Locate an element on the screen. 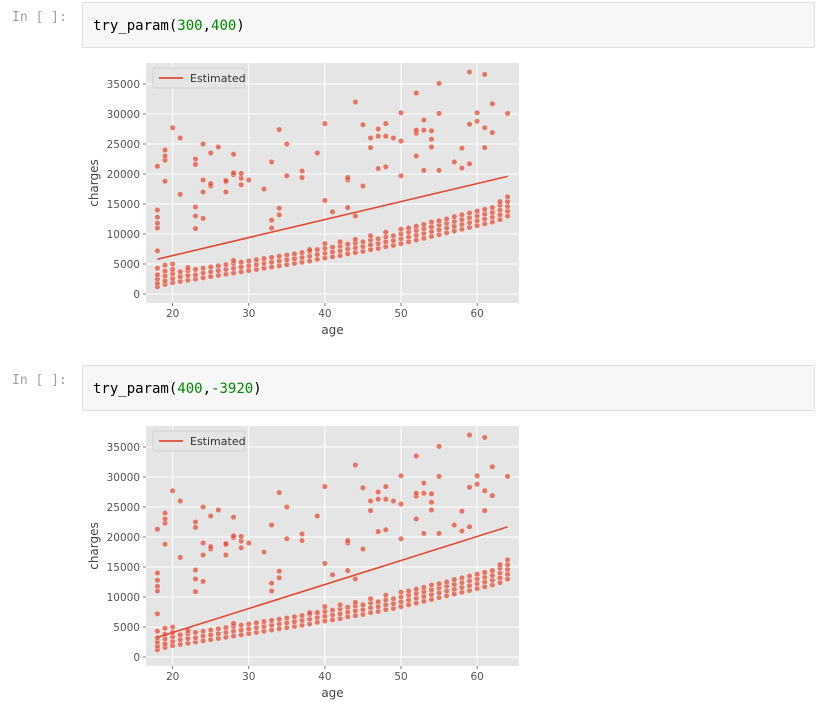 This screenshot has width=816, height=721. code-arg-1: 400 is located at coordinates (190, 389).